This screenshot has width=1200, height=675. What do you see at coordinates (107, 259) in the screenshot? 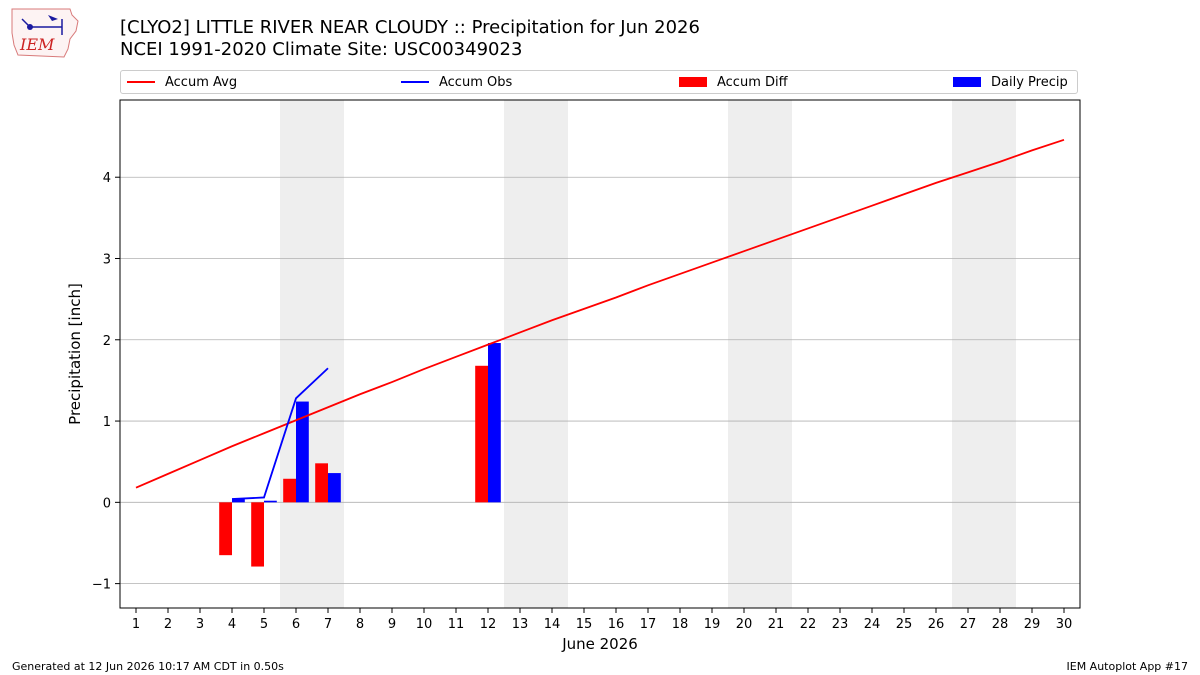
I see `y-tick-label: 3` at bounding box center [107, 259].